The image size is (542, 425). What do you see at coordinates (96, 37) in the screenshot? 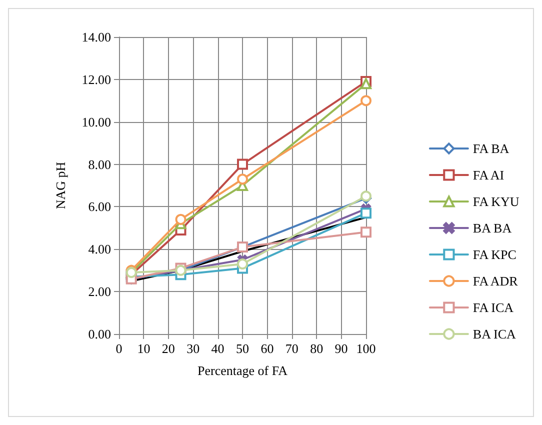
I see `y-tick-label: 14.00` at bounding box center [96, 37].